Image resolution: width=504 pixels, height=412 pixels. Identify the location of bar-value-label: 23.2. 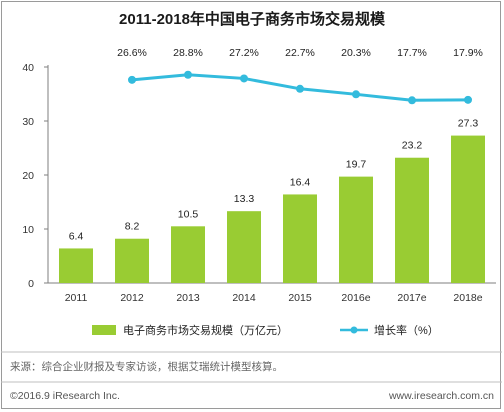
(412, 146).